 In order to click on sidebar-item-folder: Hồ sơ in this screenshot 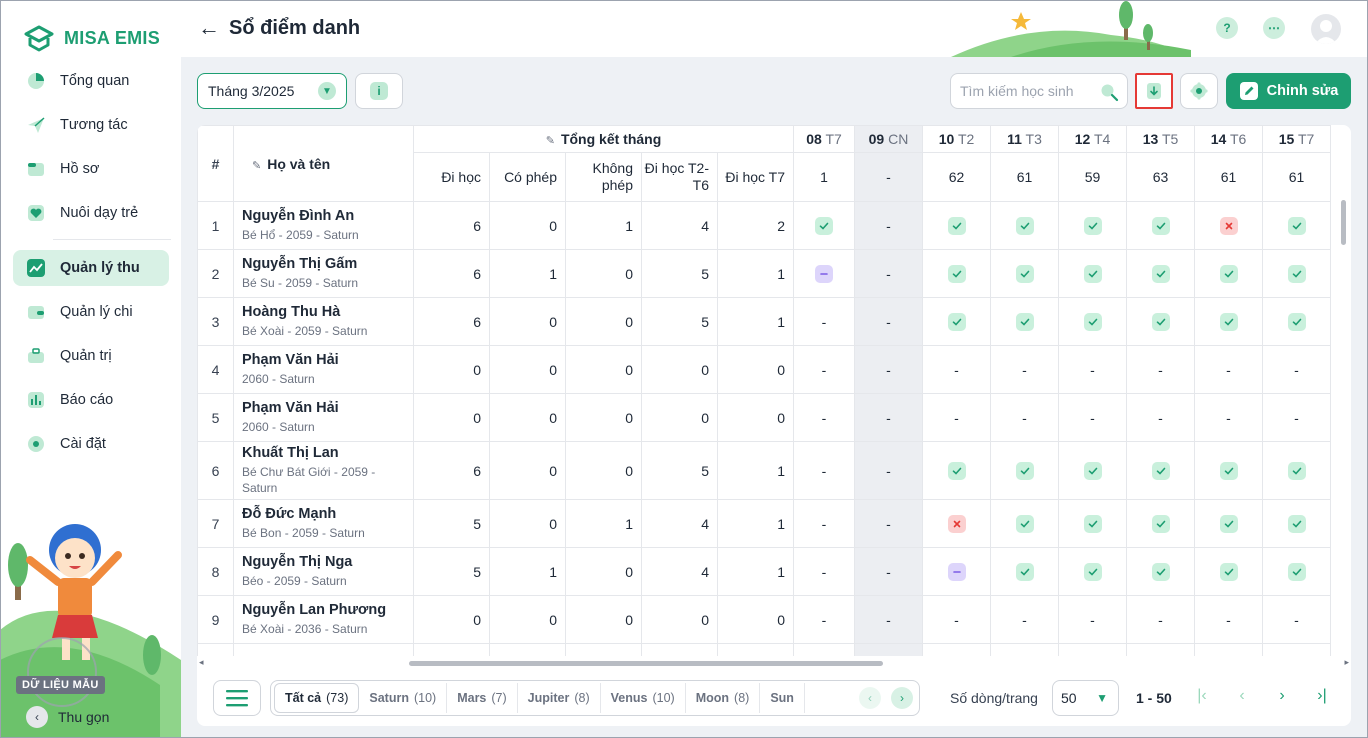, I will do `click(91, 169)`.